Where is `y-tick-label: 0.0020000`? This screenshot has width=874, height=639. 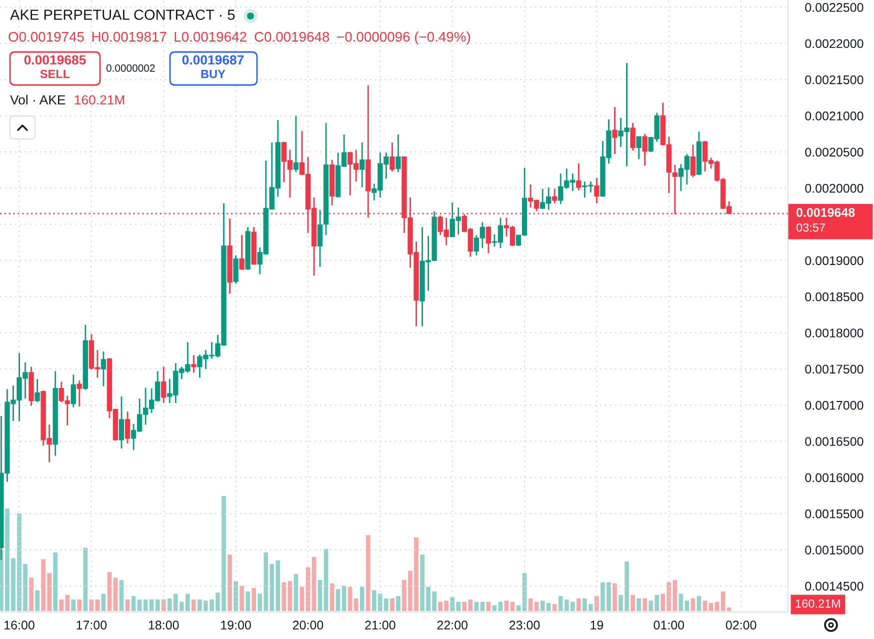 y-tick-label: 0.0020000 is located at coordinates (834, 188).